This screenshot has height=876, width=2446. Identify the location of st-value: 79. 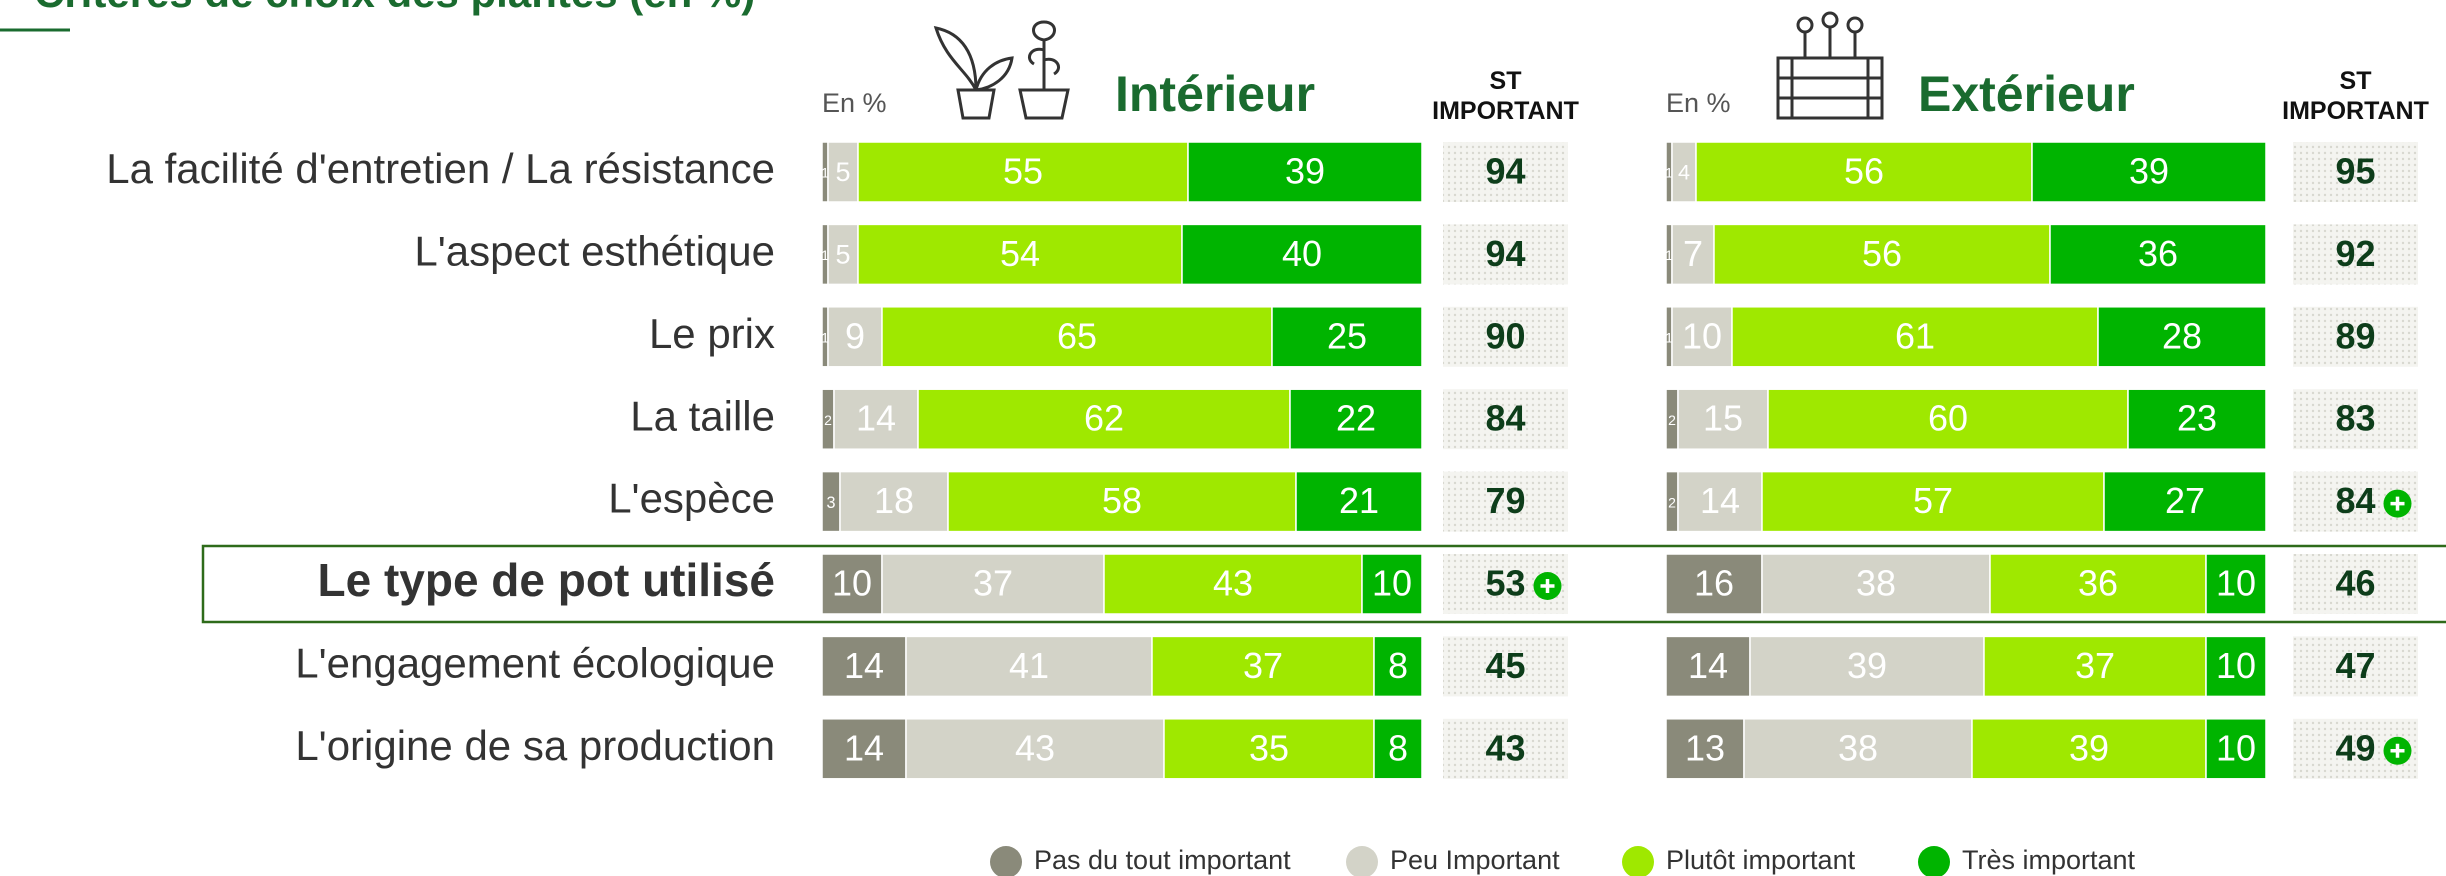
(1505, 500).